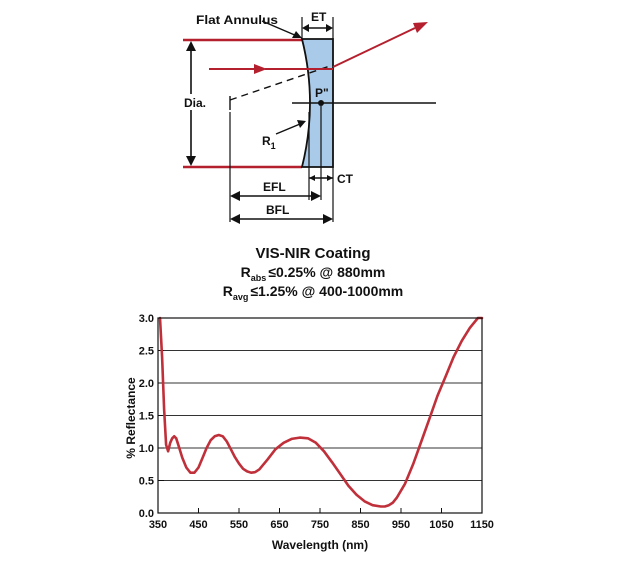  Describe the element at coordinates (146, 482) in the screenshot. I see `y-tick-label-1: 0.5` at that location.